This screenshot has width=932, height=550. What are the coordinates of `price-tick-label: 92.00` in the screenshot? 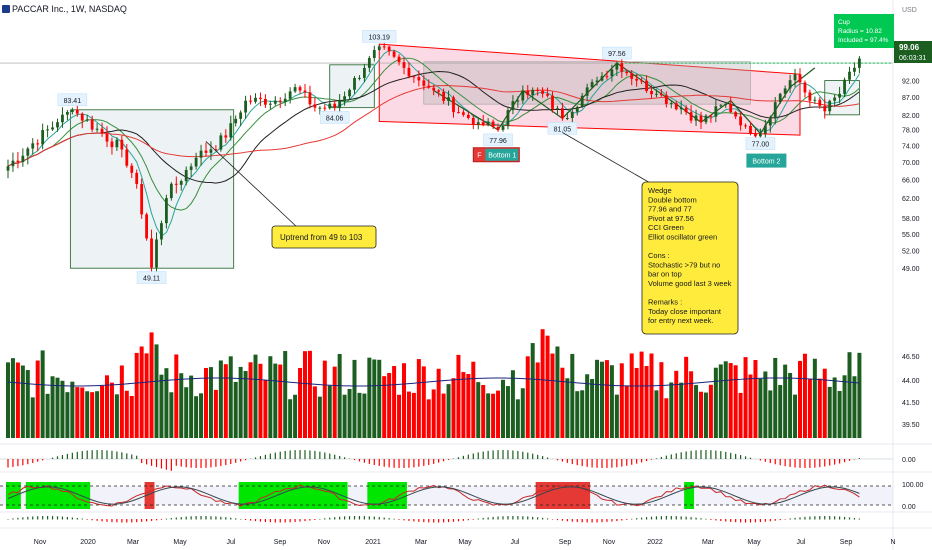 It's located at (911, 82).